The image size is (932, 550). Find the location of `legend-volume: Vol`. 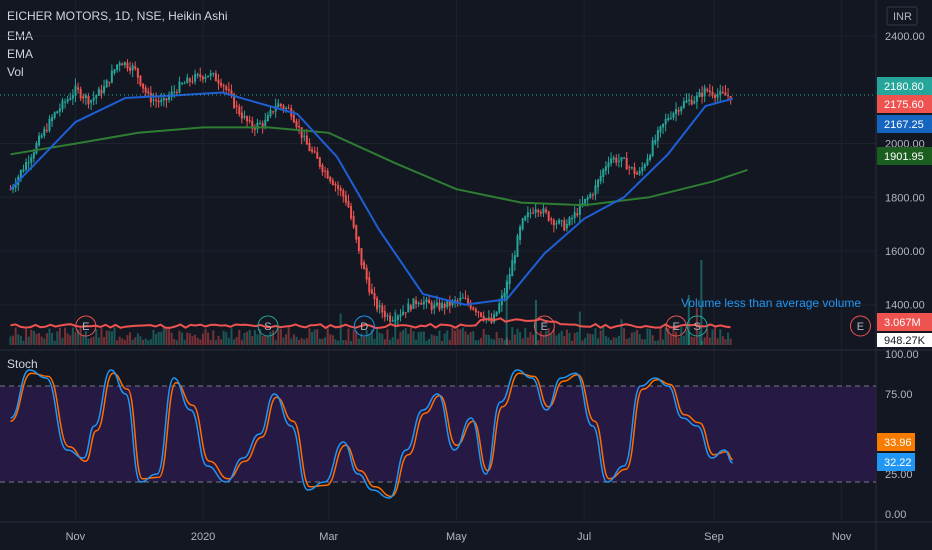

legend-volume: Vol is located at coordinates (15, 72).